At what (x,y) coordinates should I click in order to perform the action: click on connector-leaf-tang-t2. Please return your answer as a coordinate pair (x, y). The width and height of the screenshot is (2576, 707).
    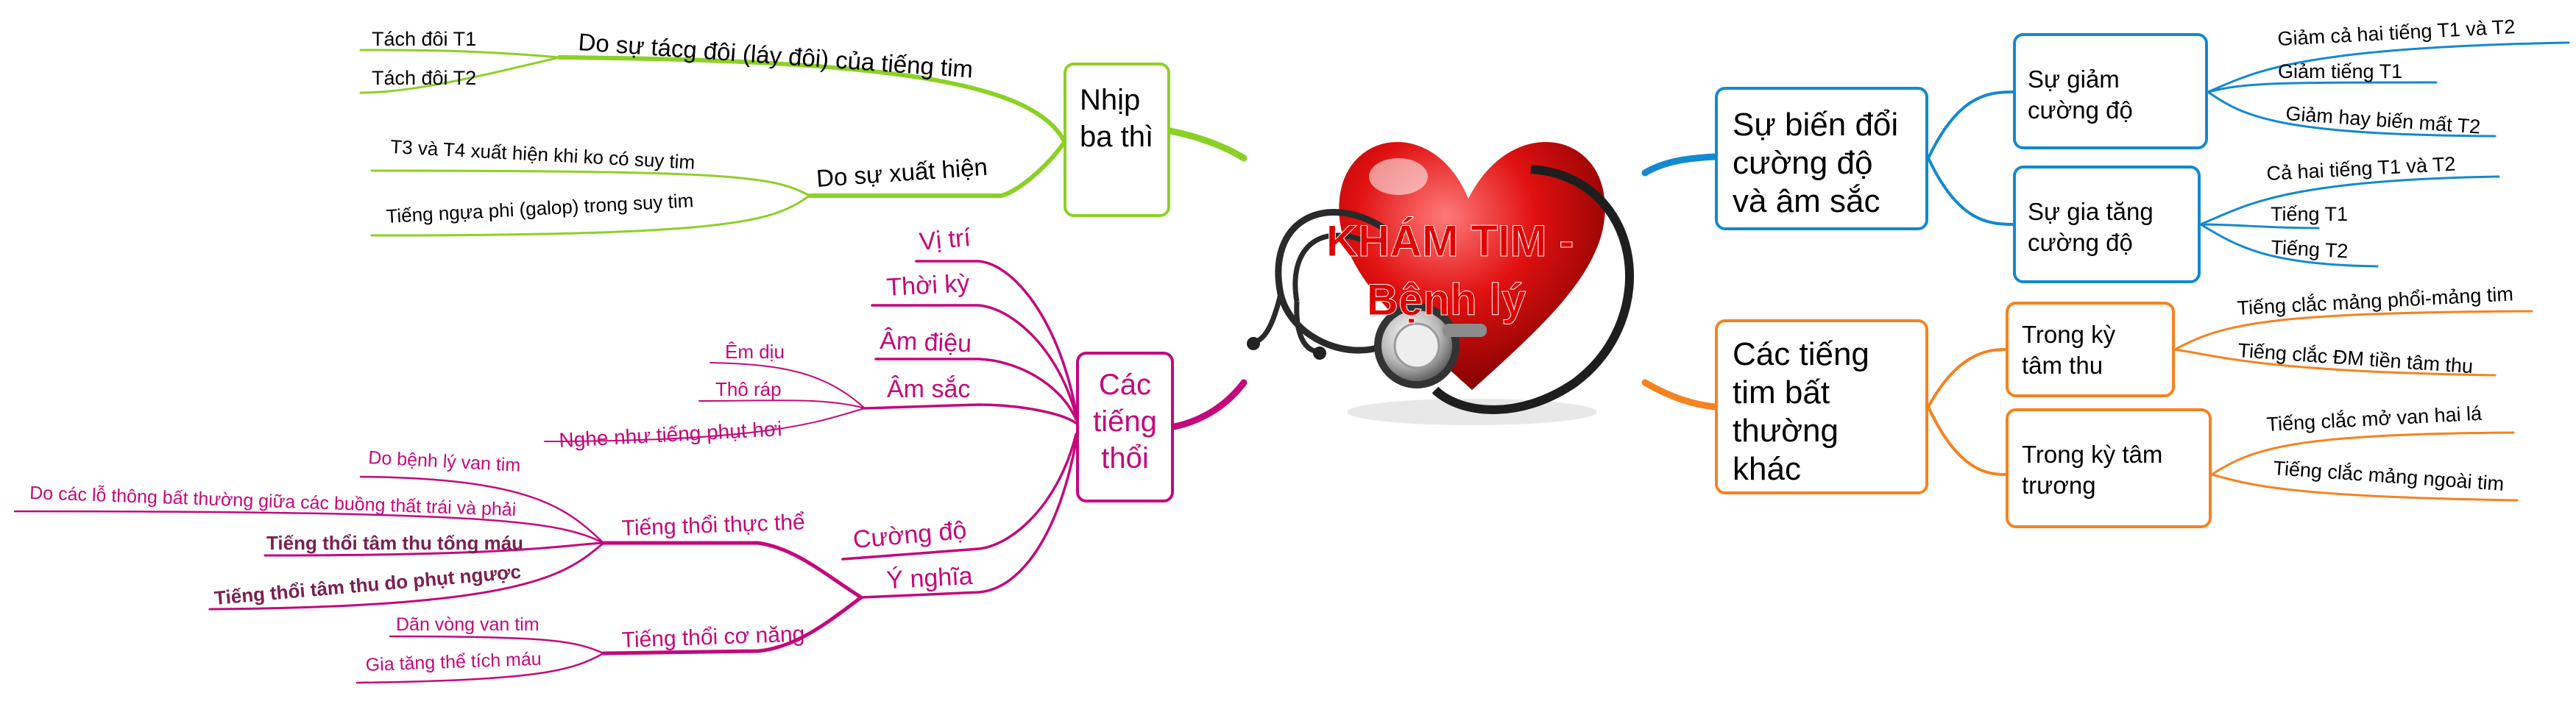
    Looking at the image, I should click on (2289, 245).